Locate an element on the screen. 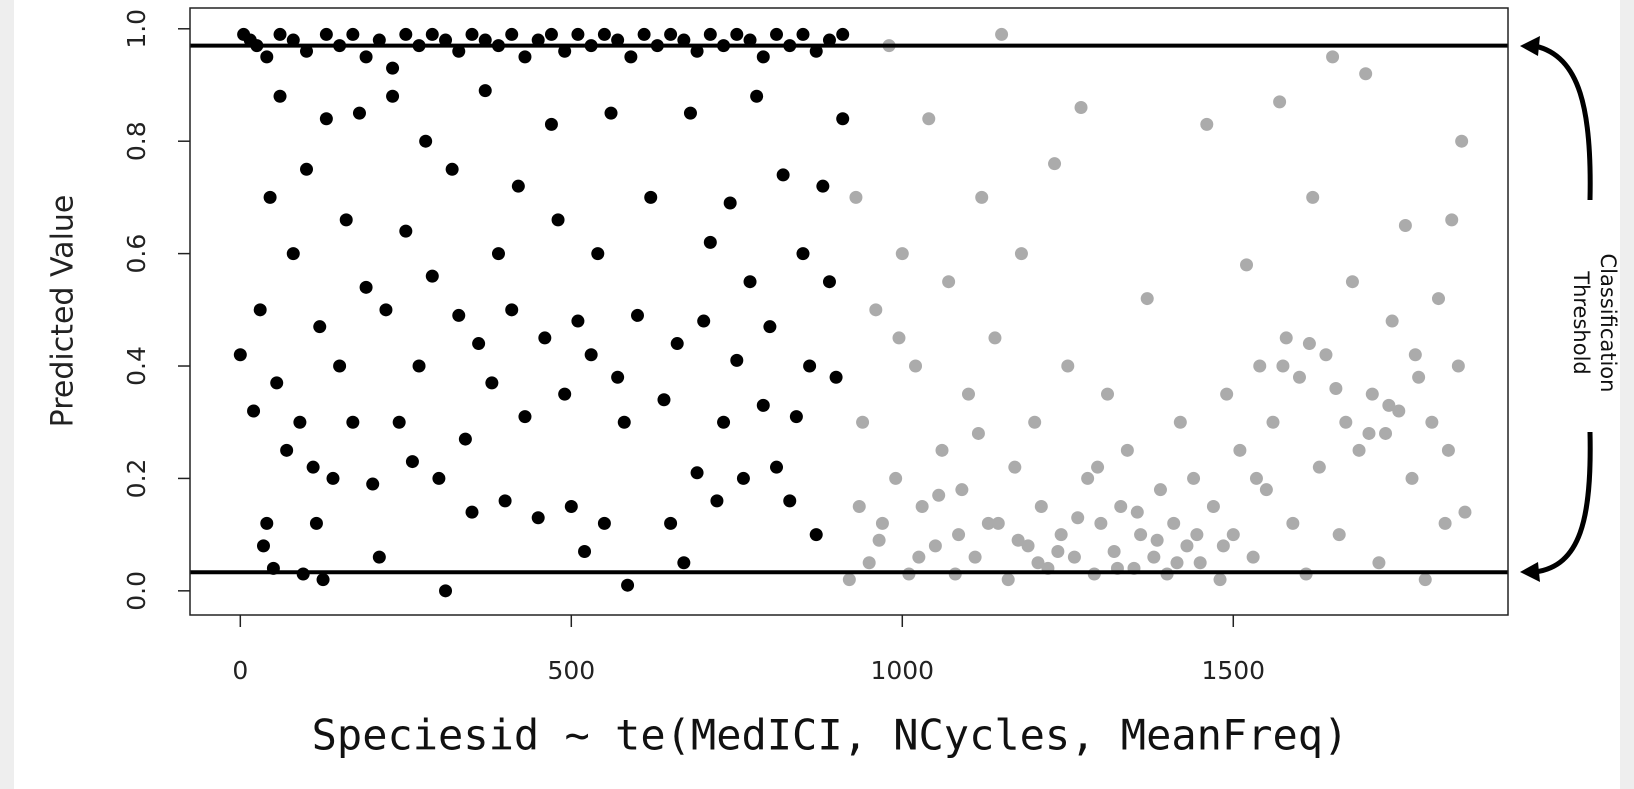 This screenshot has height=789, width=1634. annotation-line: Classification is located at coordinates (1608, 323).